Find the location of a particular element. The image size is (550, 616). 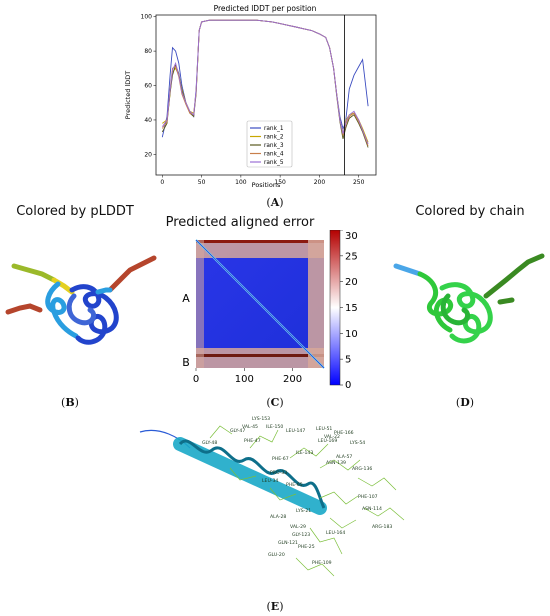

y-tick-label: 80 is located at coordinates (148, 51).